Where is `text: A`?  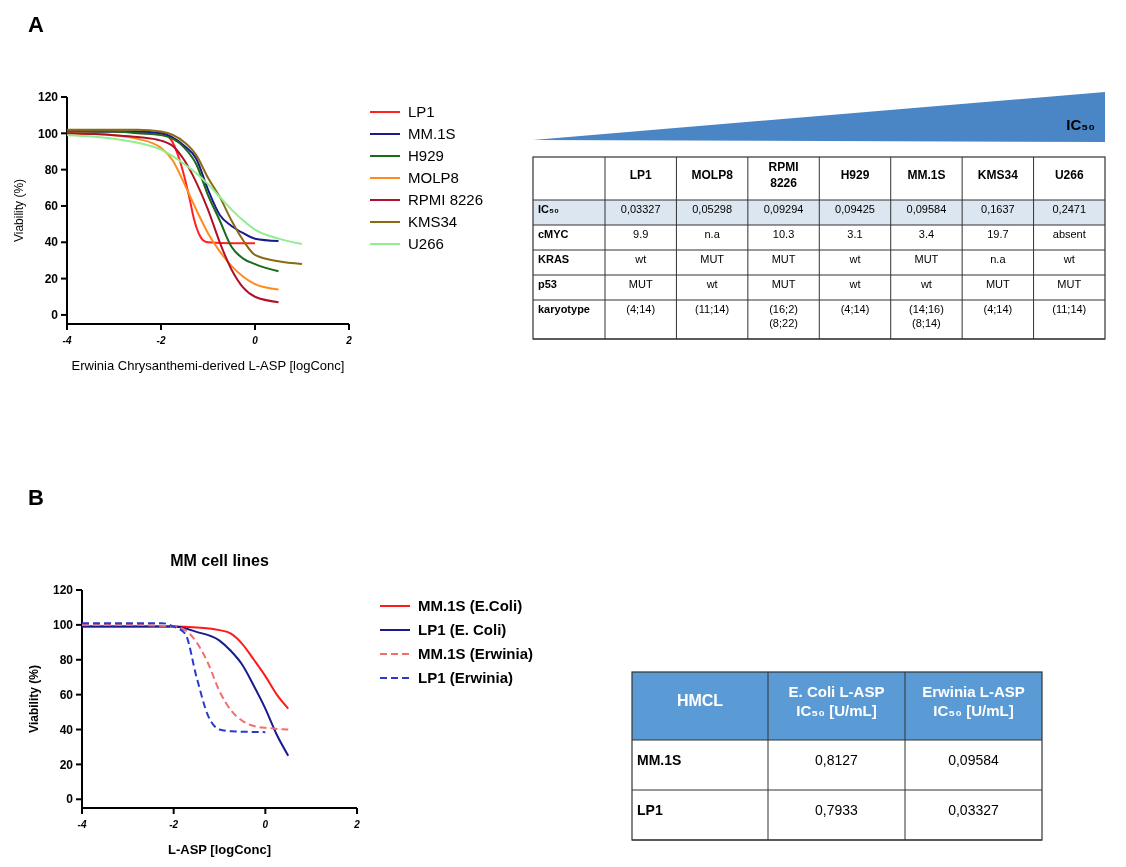
text: A is located at coordinates (36, 24).